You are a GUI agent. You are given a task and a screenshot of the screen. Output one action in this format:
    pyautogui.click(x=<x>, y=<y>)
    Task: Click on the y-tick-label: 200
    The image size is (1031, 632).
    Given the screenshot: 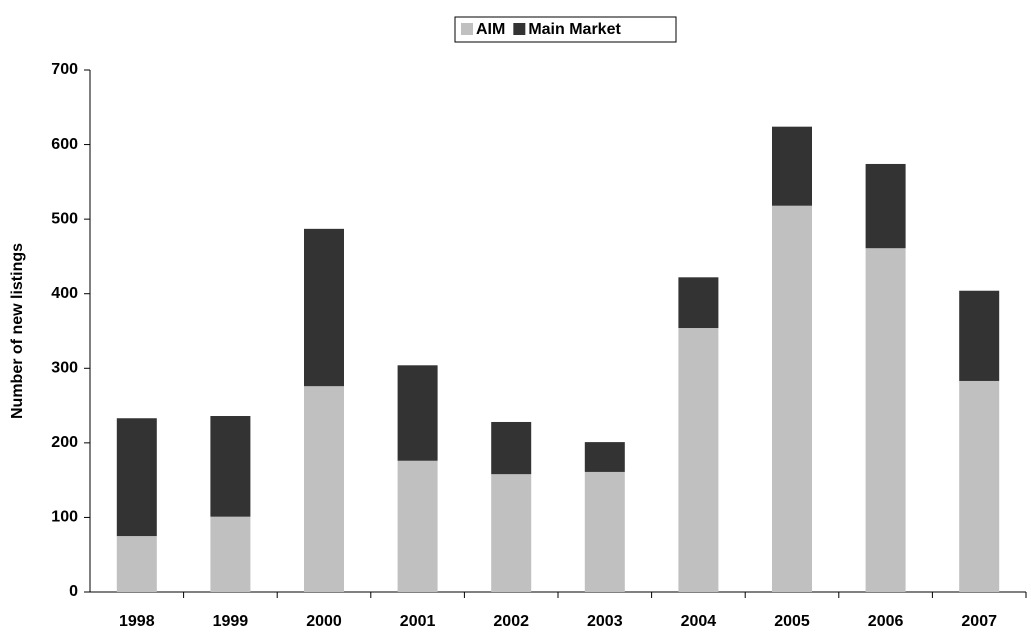 What is the action you would take?
    pyautogui.click(x=64, y=442)
    